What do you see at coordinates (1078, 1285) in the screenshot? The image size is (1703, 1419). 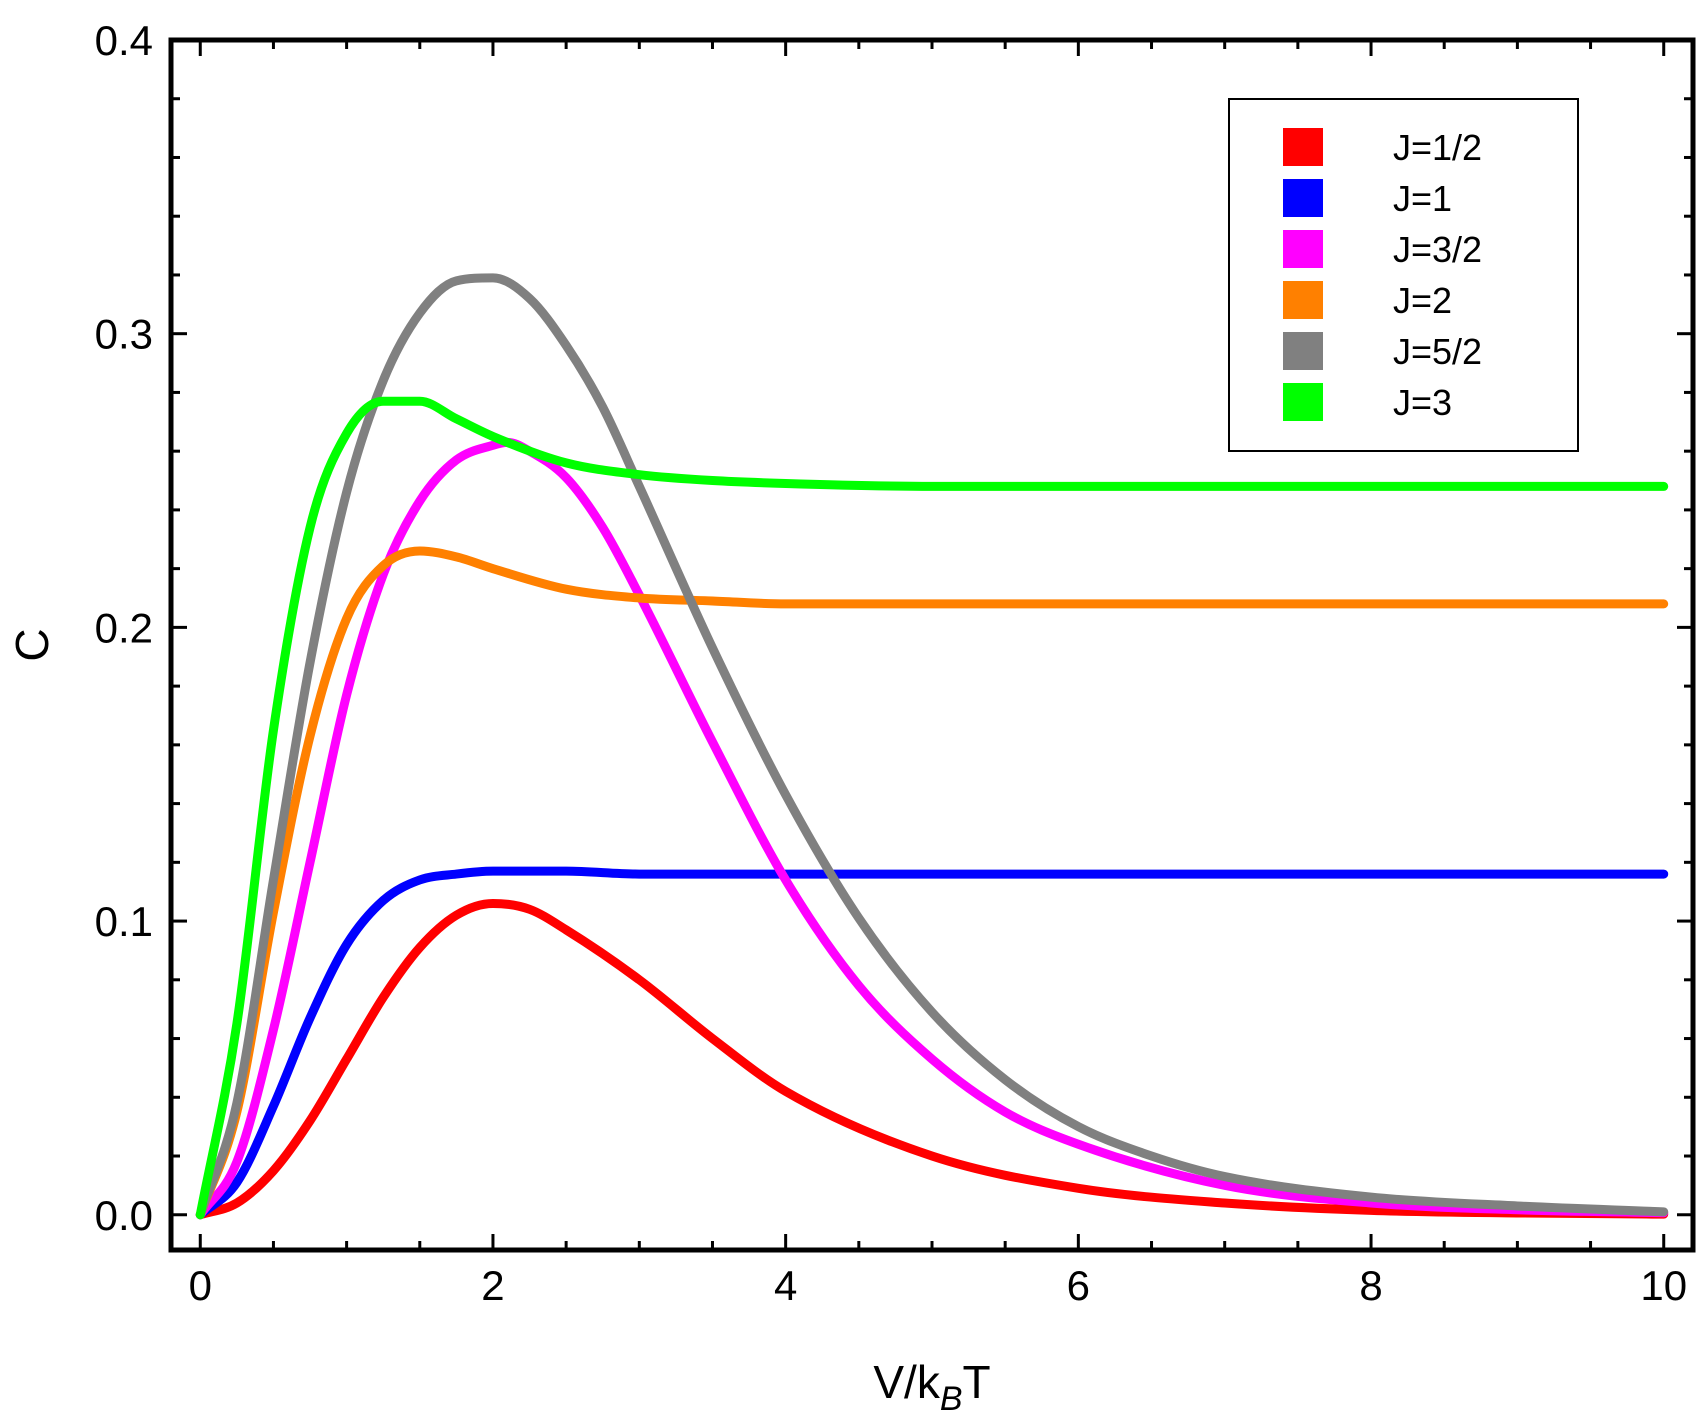 I see `x-tick-label: 6` at bounding box center [1078, 1285].